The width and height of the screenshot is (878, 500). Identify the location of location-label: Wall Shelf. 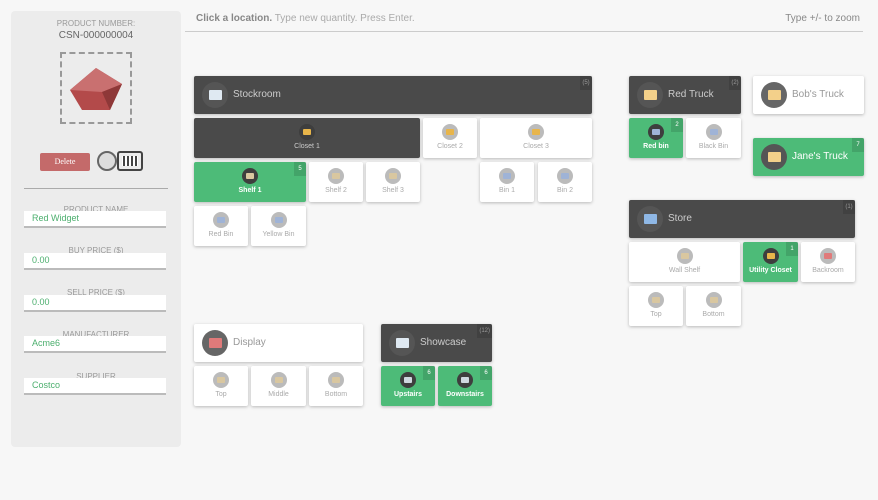
(684, 270).